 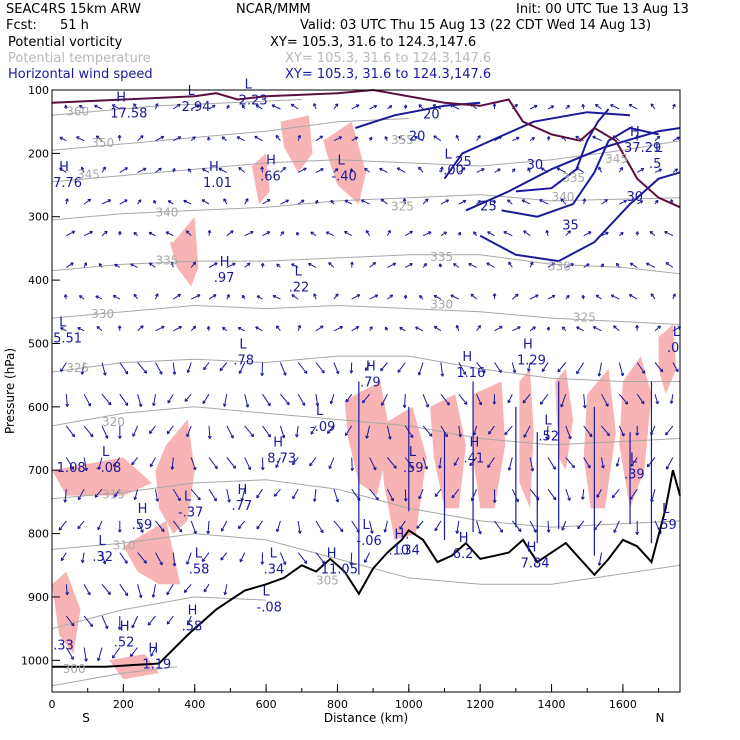 What do you see at coordinates (488, 206) in the screenshot?
I see `wind-speed-label: 25` at bounding box center [488, 206].